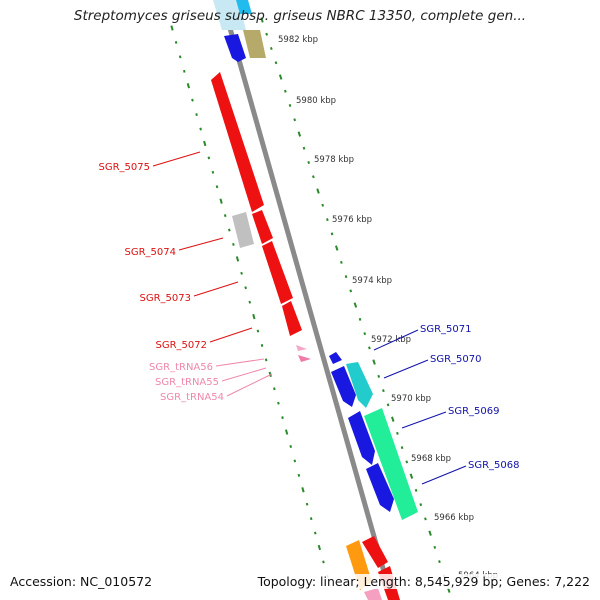 The width and height of the screenshot is (600, 600). I want to click on gene-sgr_5072-label: SGR_5072, so click(182, 345).